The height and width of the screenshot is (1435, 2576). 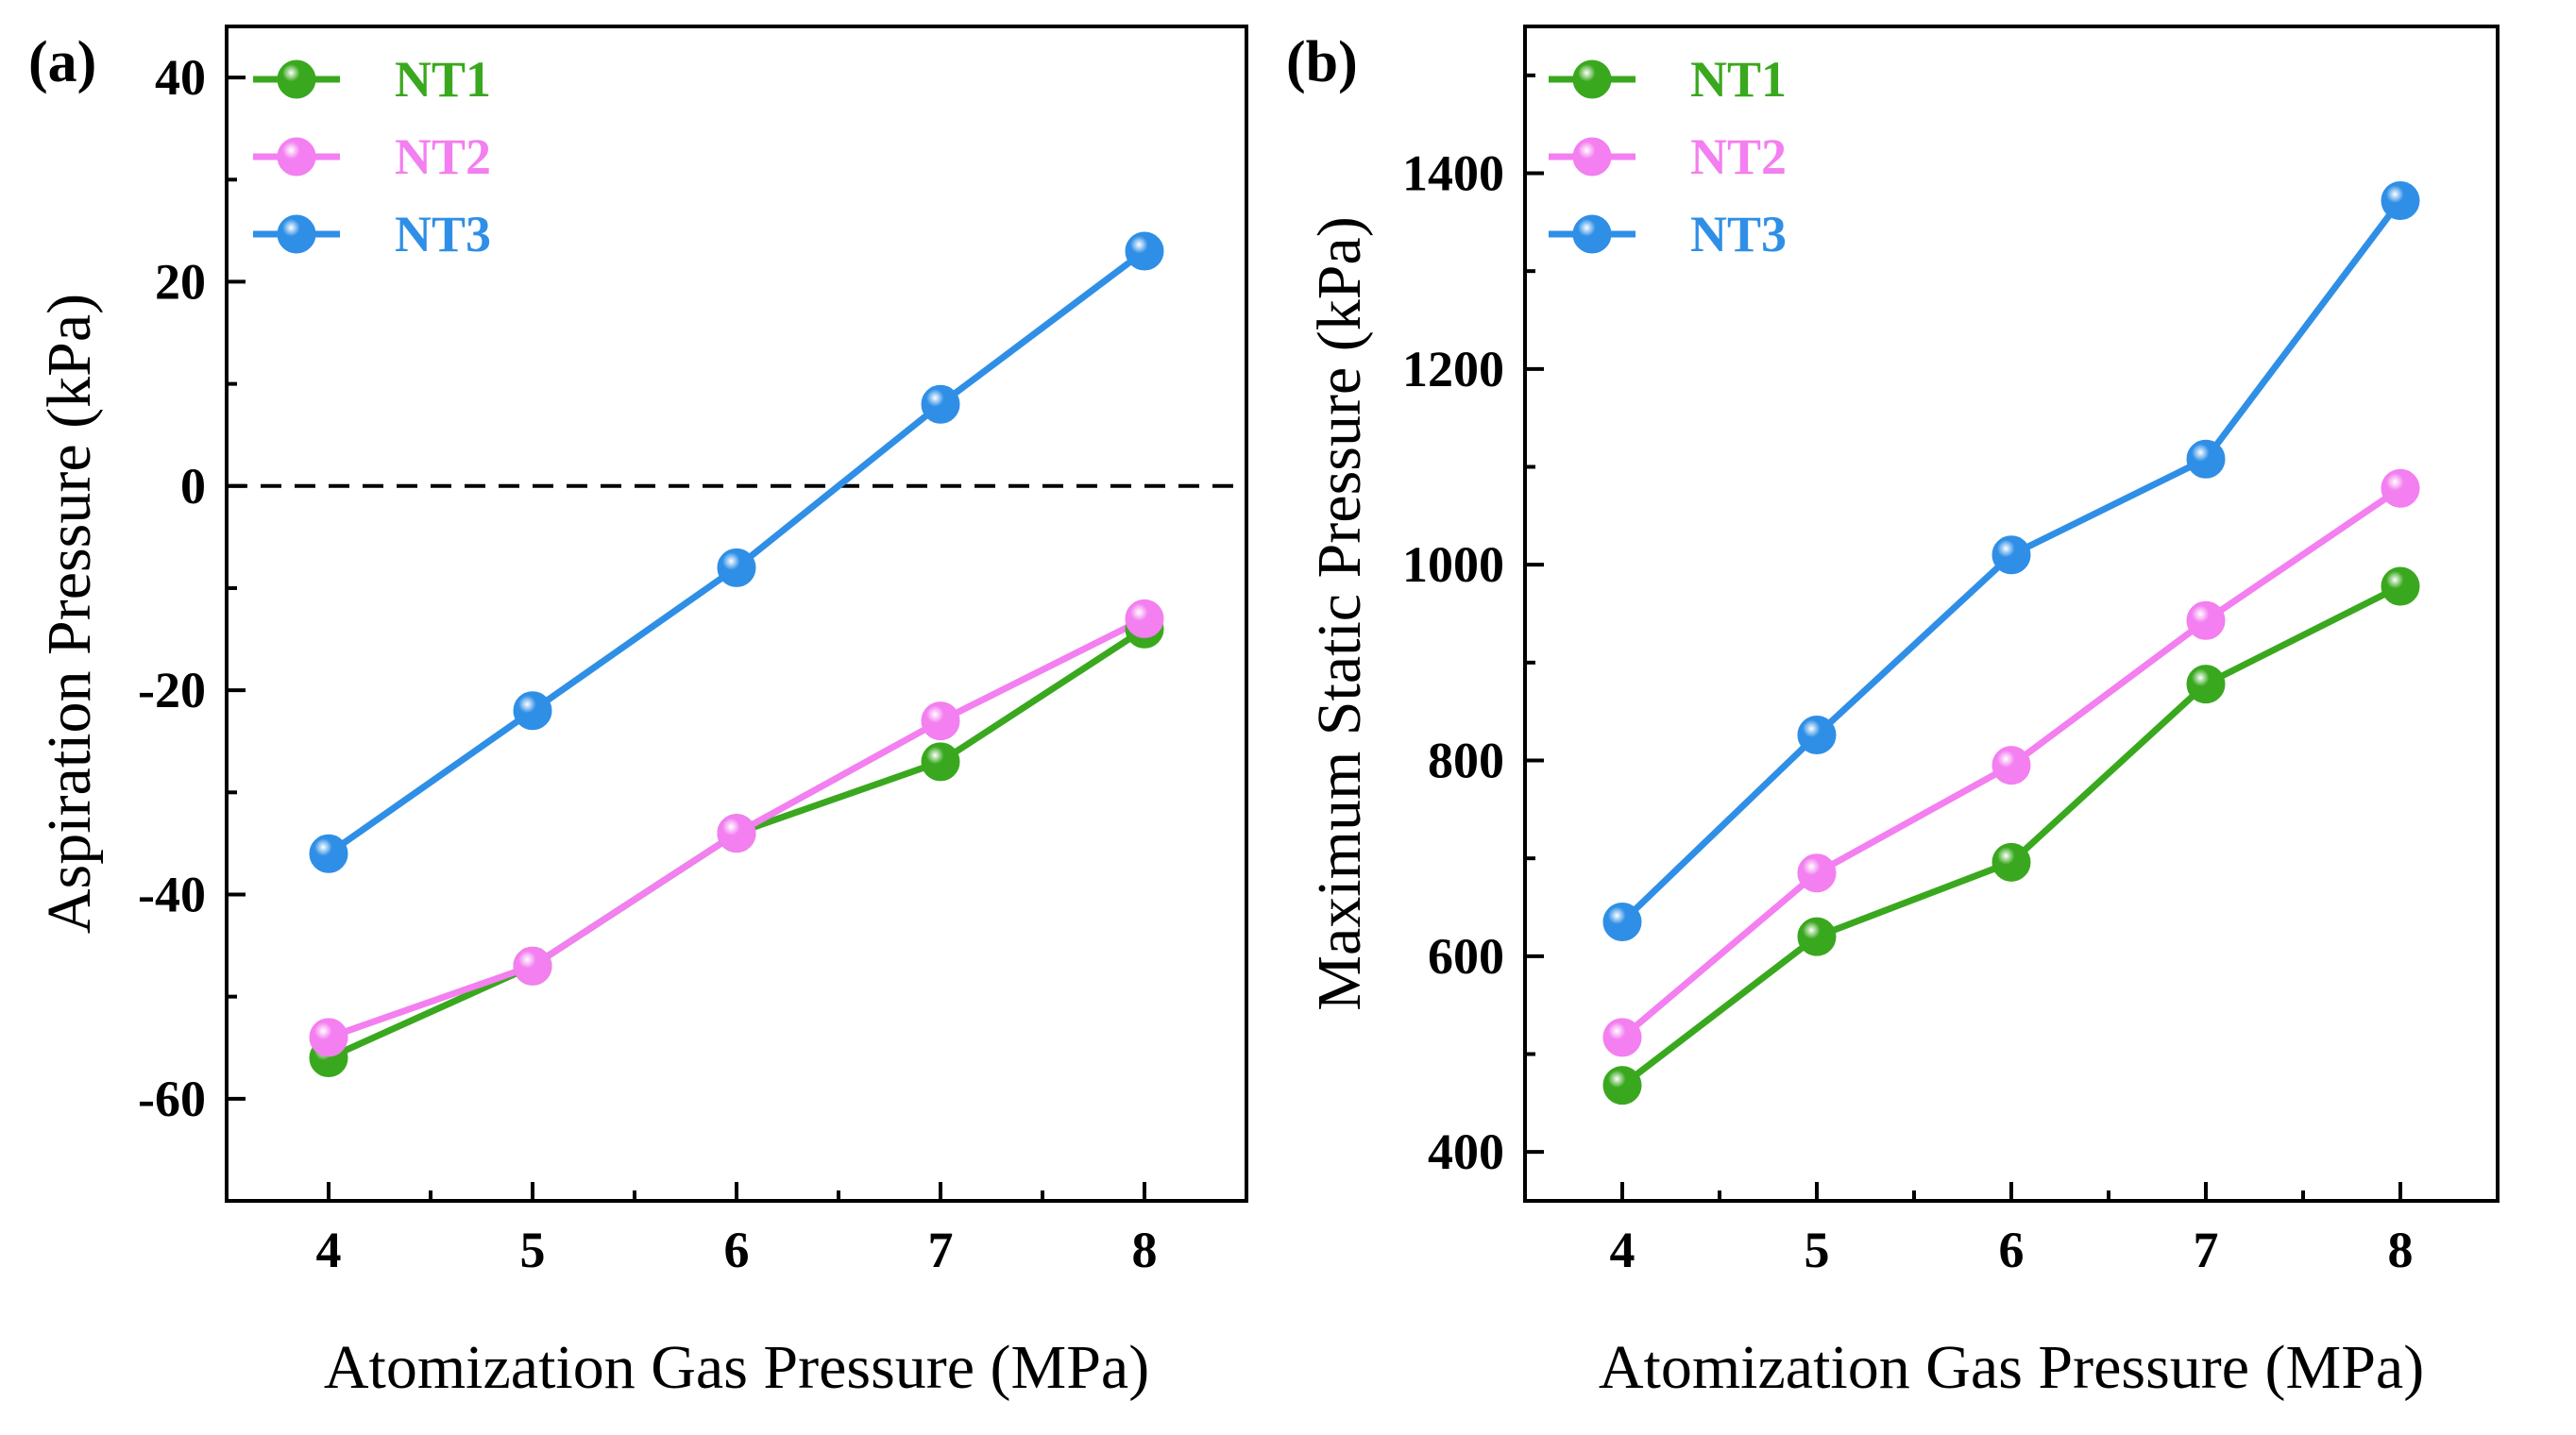 What do you see at coordinates (180, 281) in the screenshot?
I see `y-tick-label: 20` at bounding box center [180, 281].